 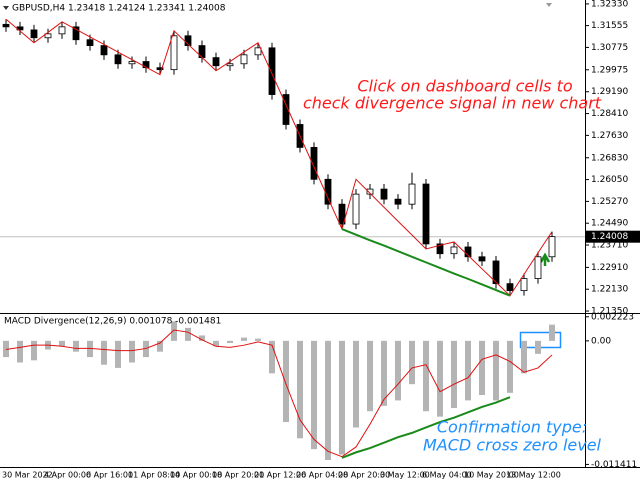 I want to click on y-tick-label: 1.30775, so click(x=609, y=48).